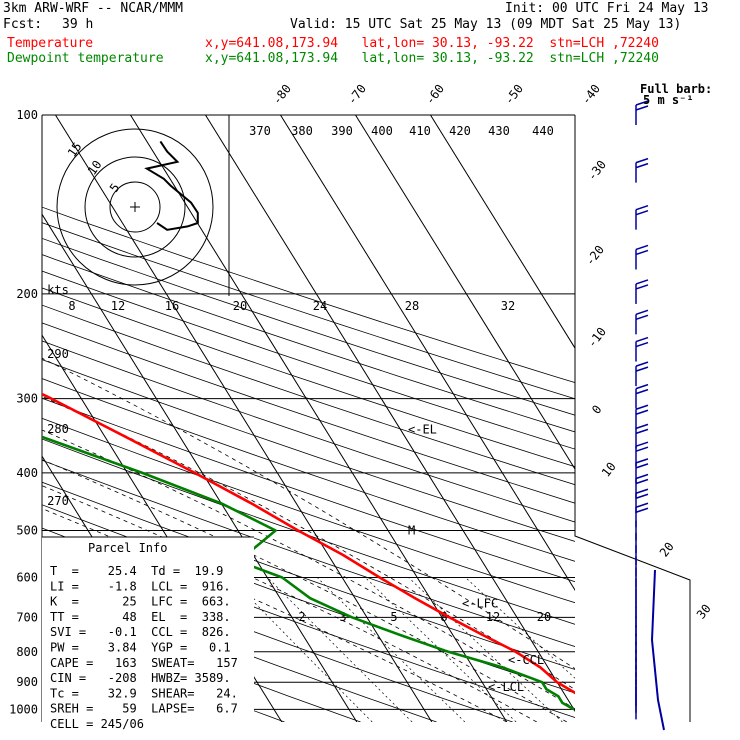 The image size is (740, 740). I want to click on parcel-info-row: T = 25.4 Td = 19.9, so click(136, 571).